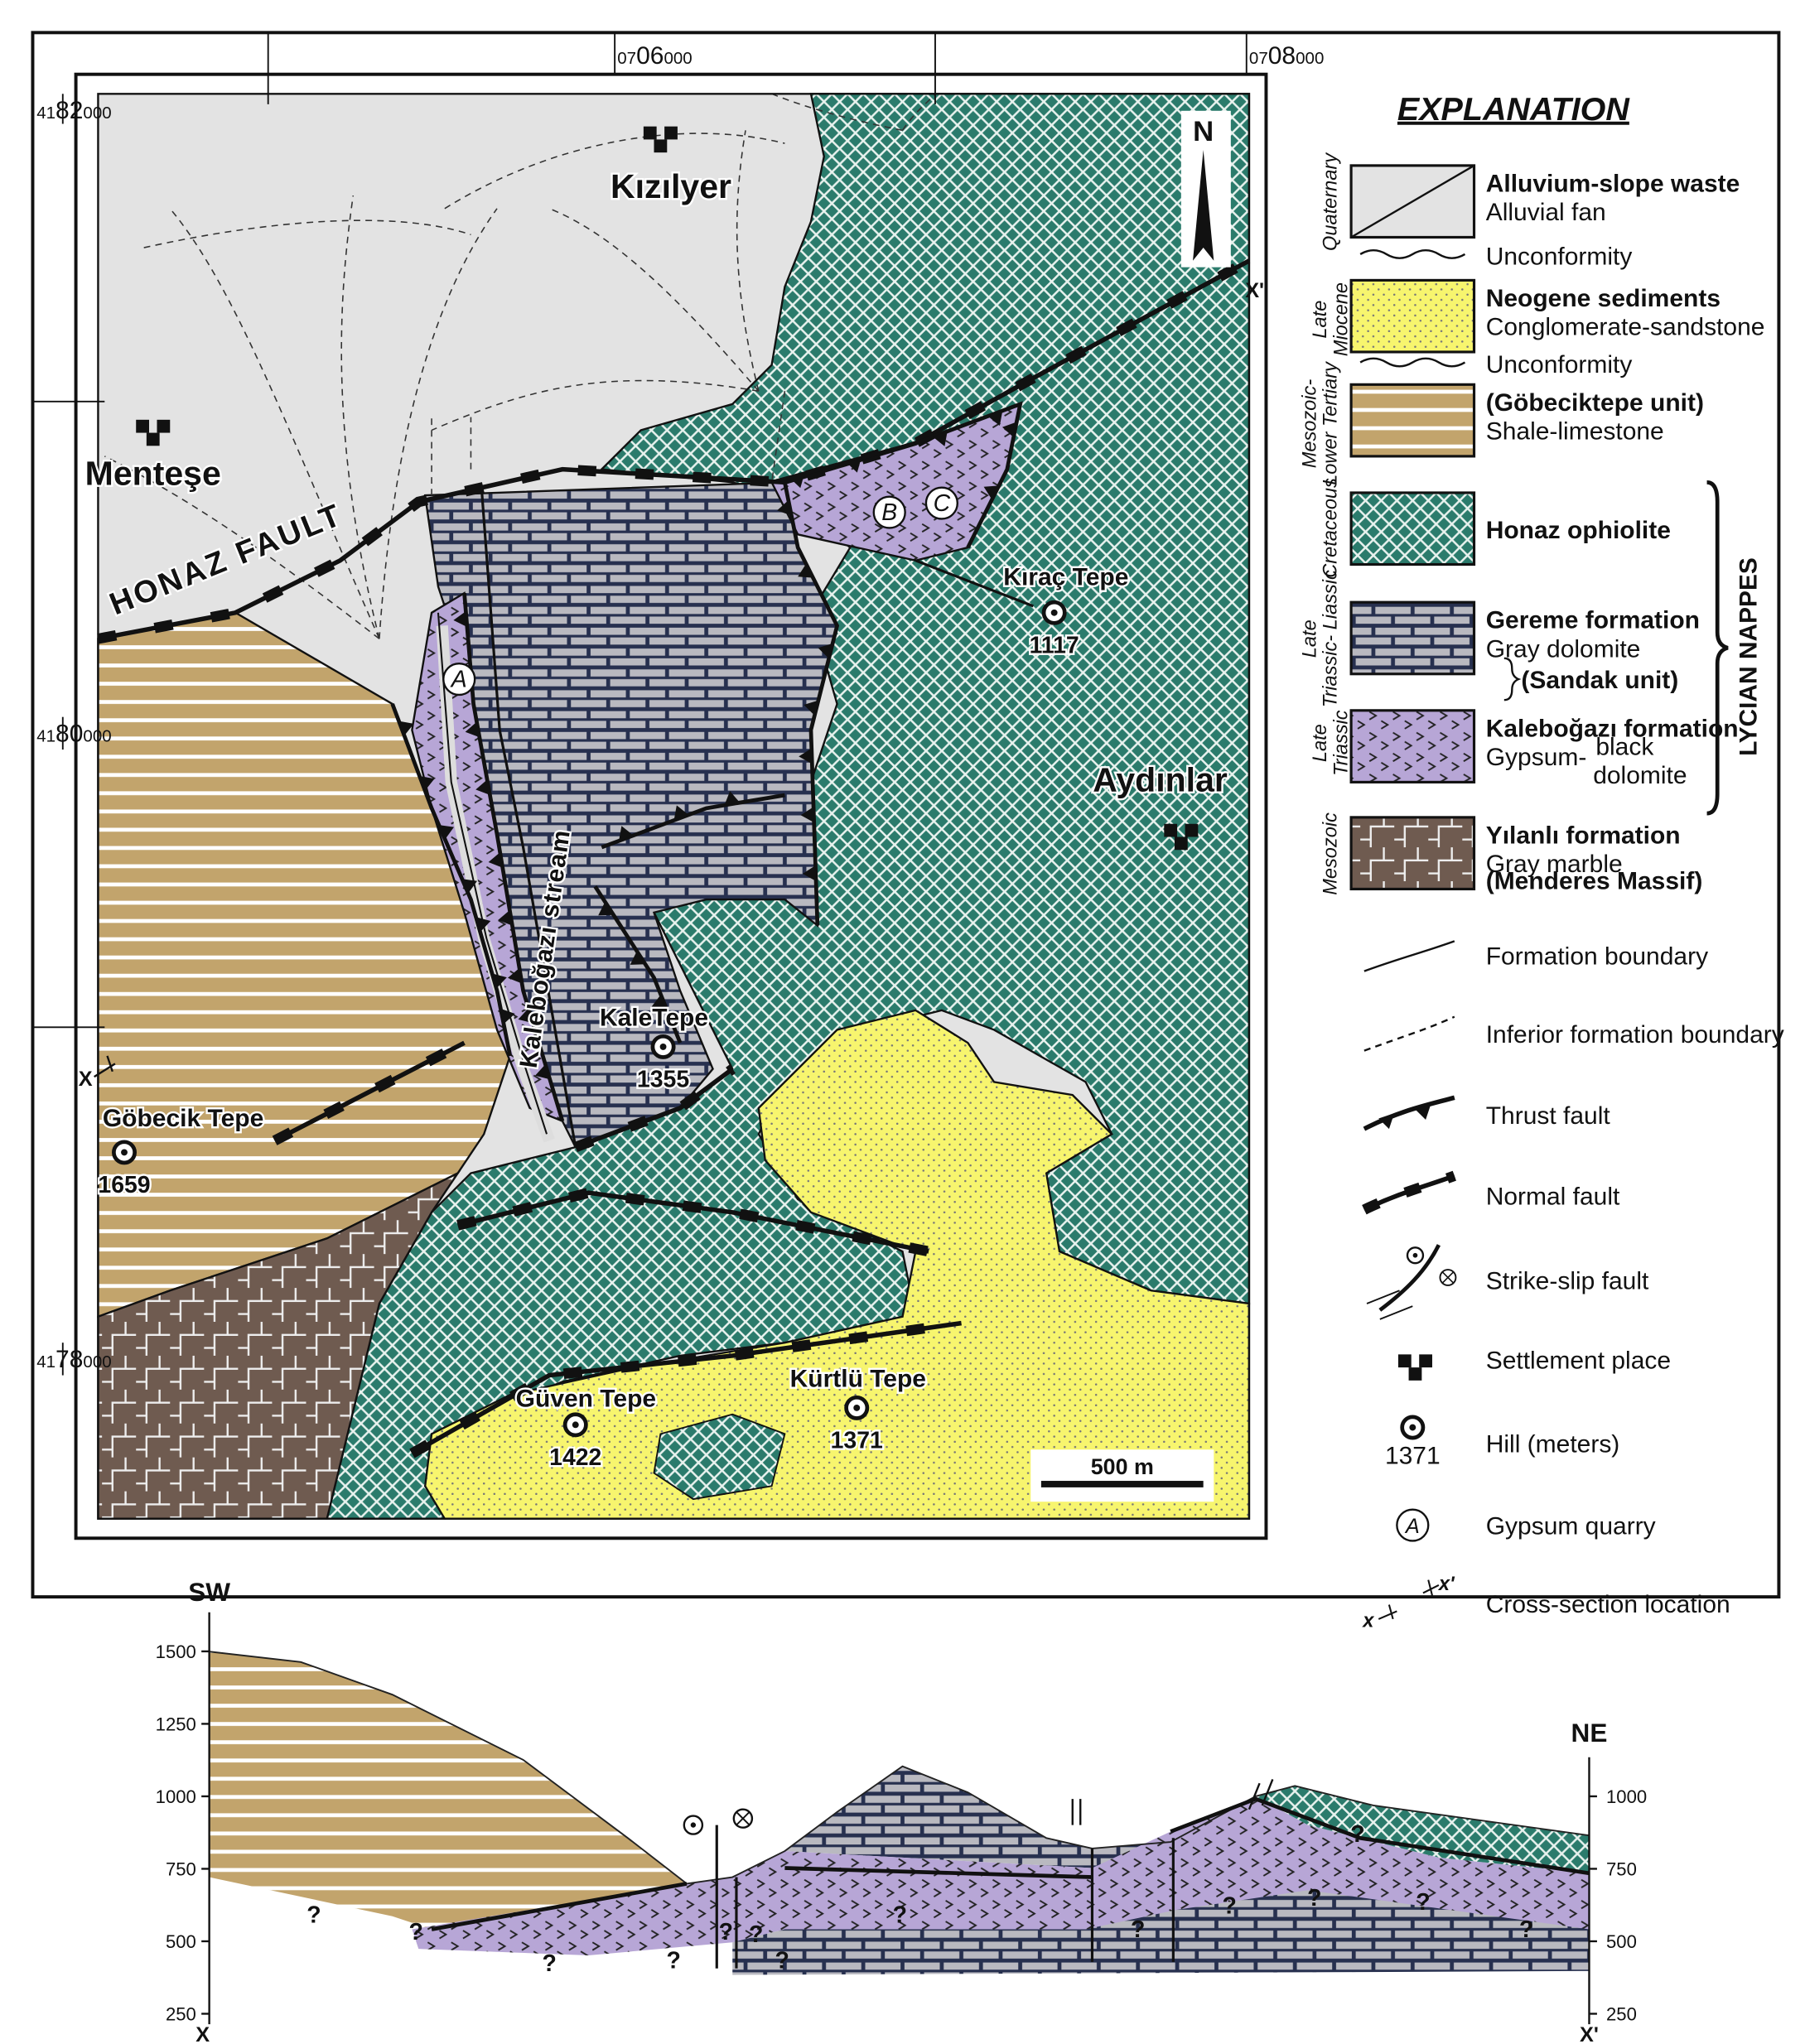 Image resolution: width=1805 pixels, height=2044 pixels. Describe the element at coordinates (700, 592) in the screenshot. I see `quarries: A B C` at that location.